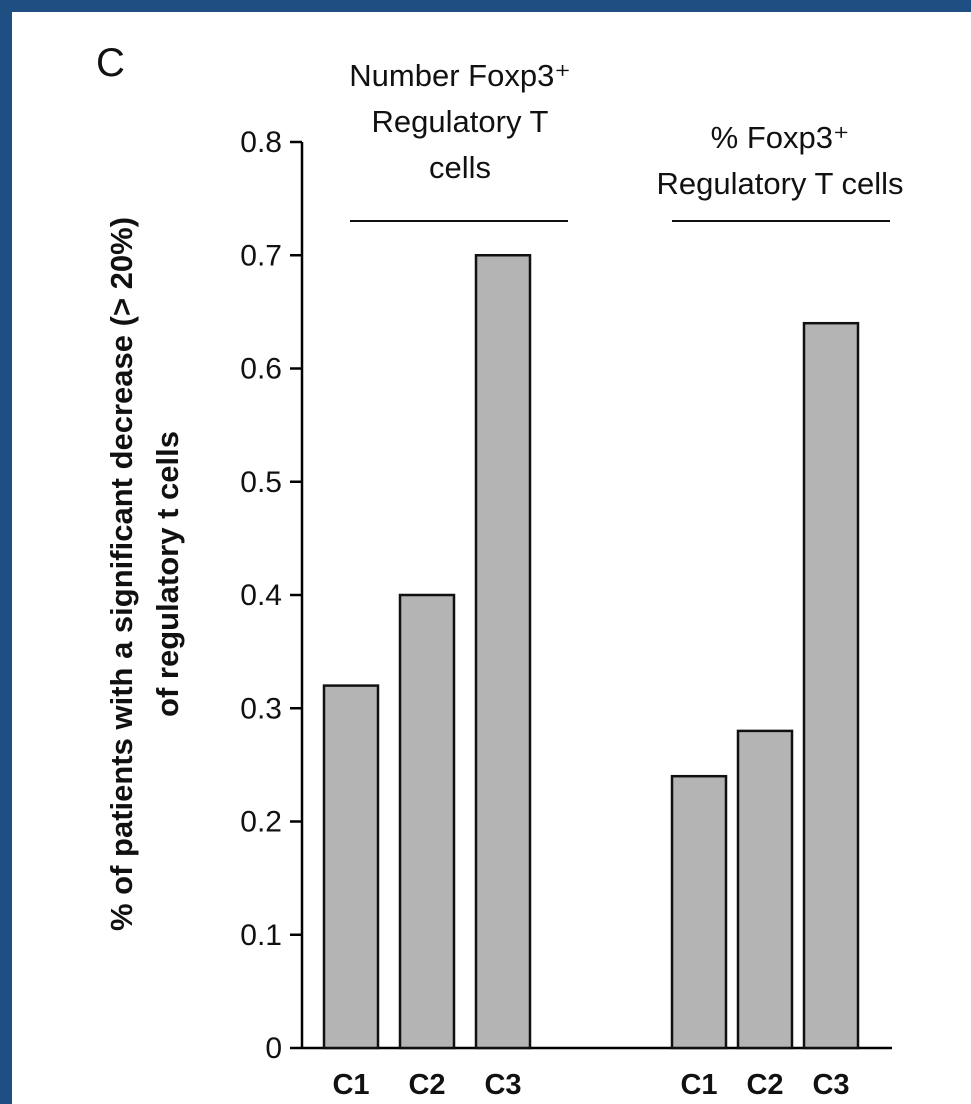  I want to click on group-1-title-line-1: Number Foxp3⁺, so click(459, 75).